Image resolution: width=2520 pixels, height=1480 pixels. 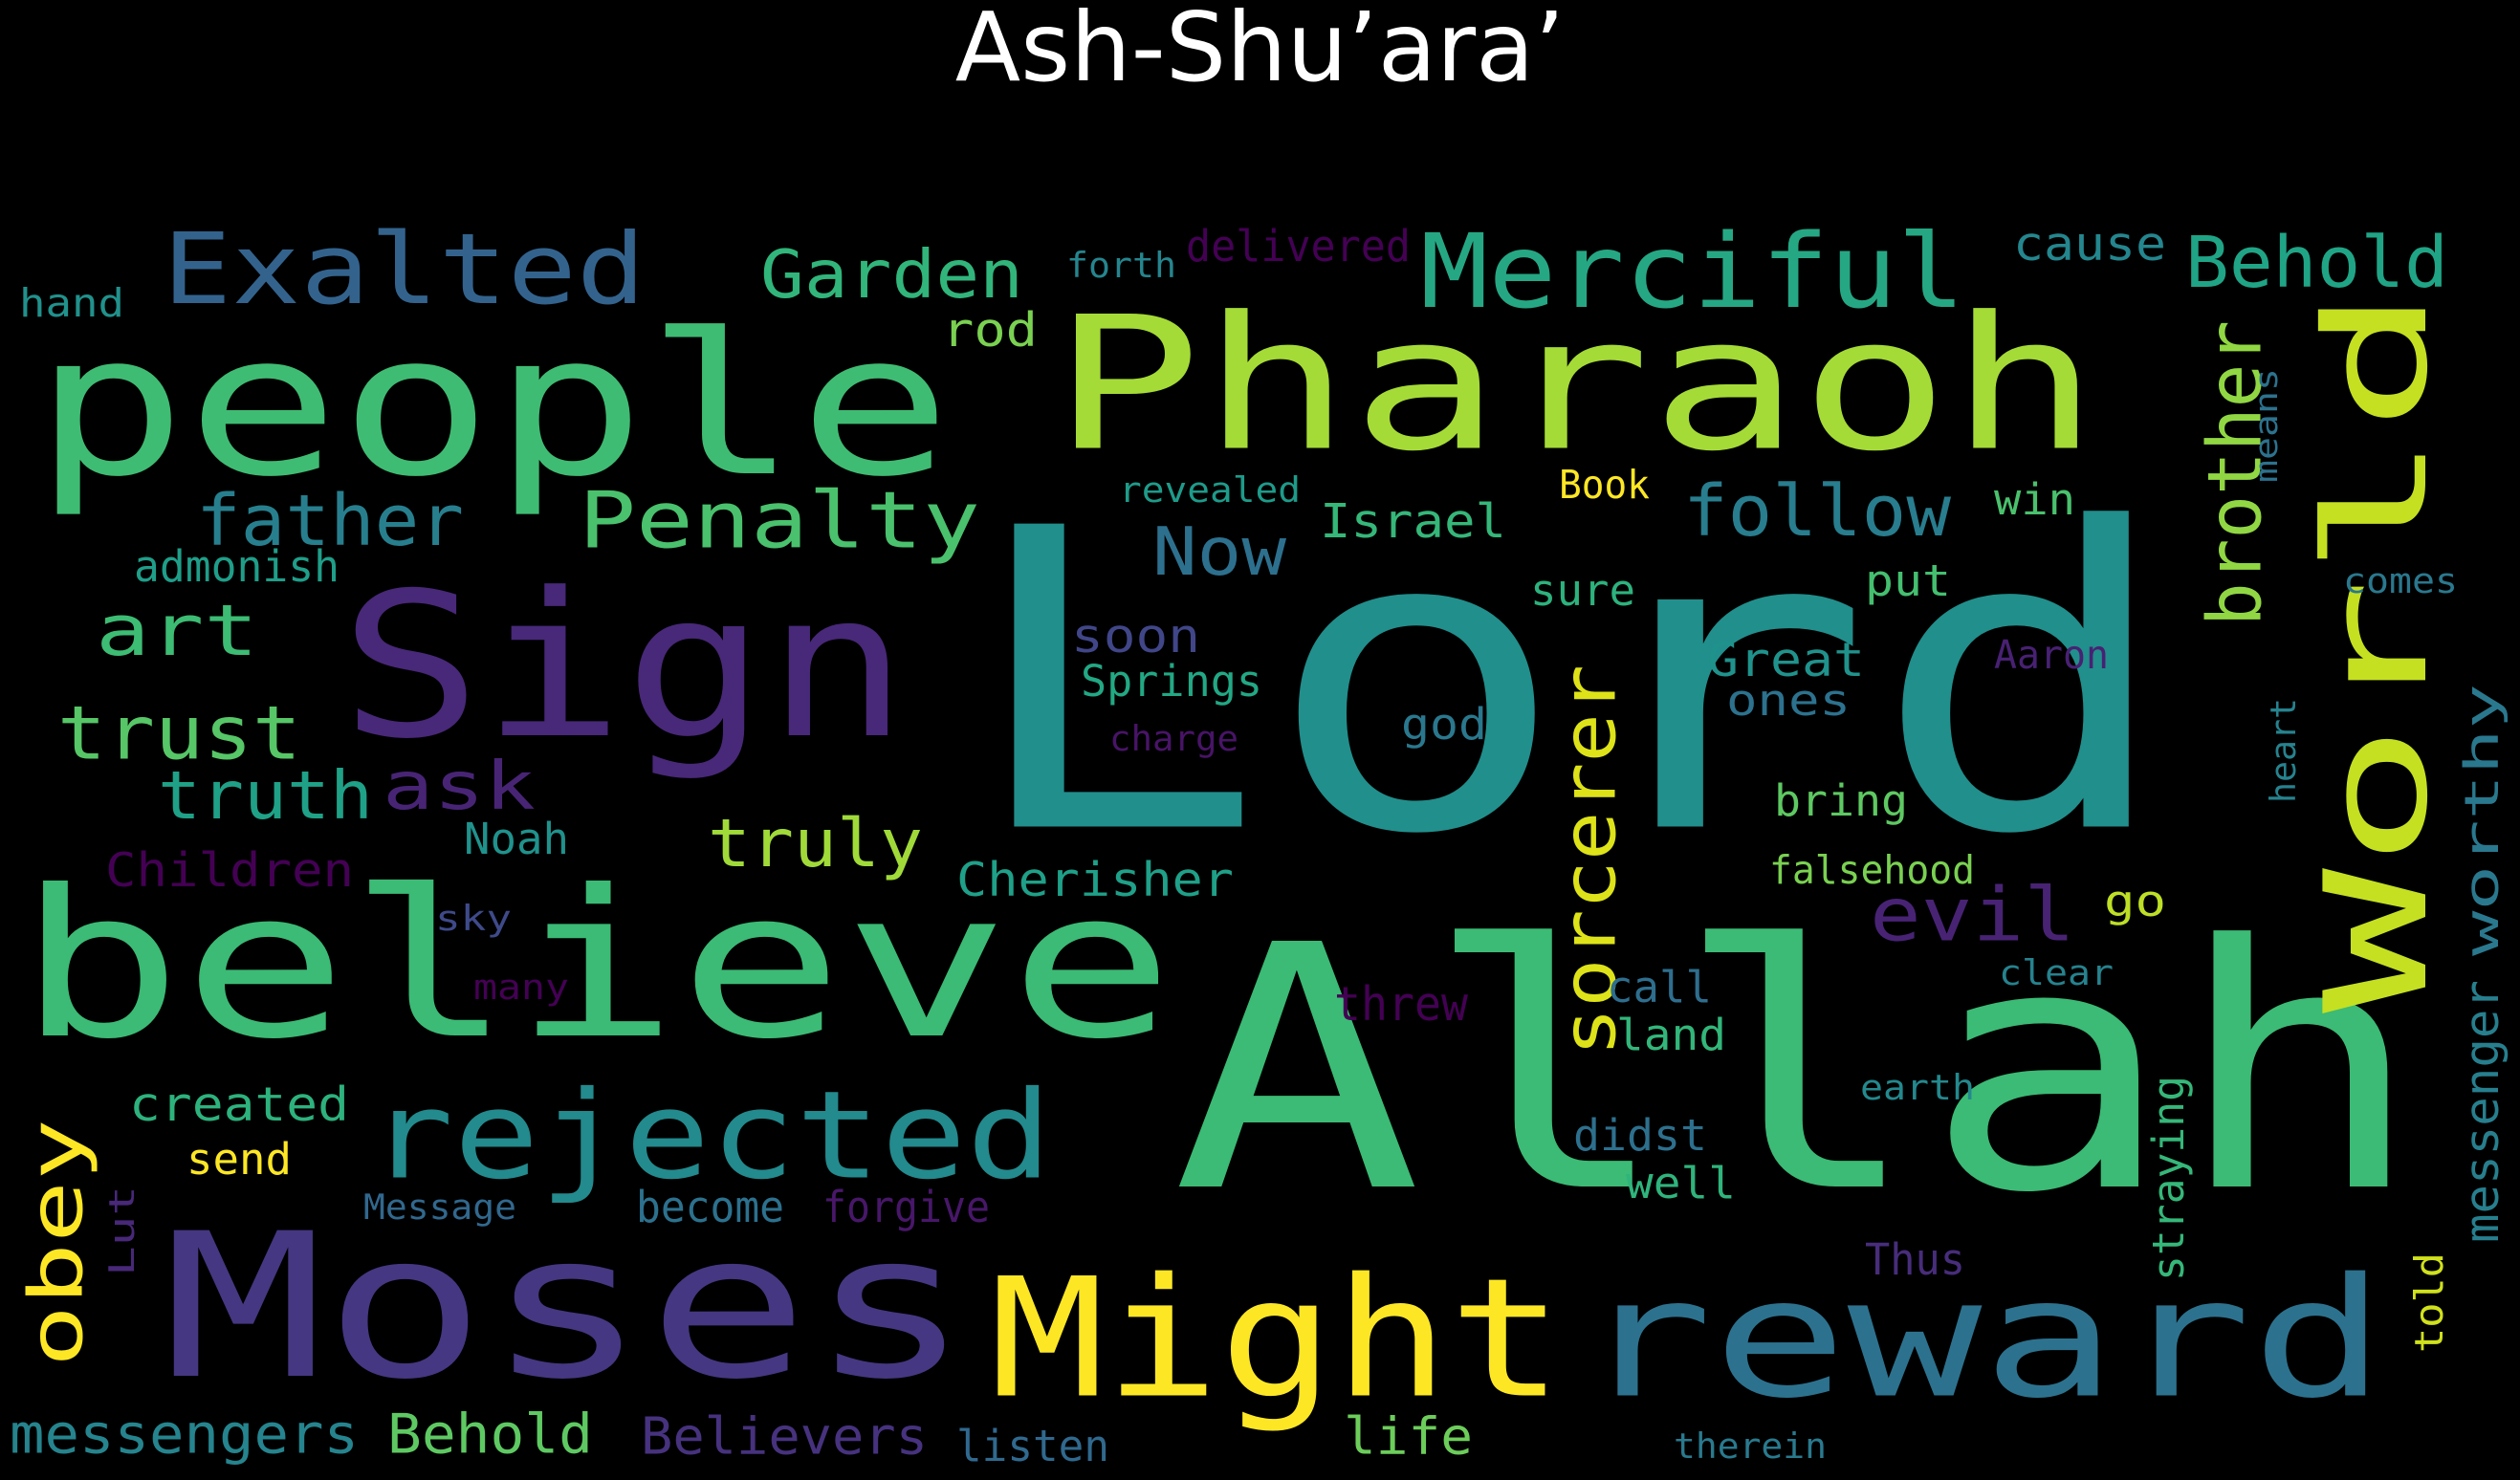 What do you see at coordinates (1413, 521) in the screenshot?
I see `wordcloud-word: Israel` at bounding box center [1413, 521].